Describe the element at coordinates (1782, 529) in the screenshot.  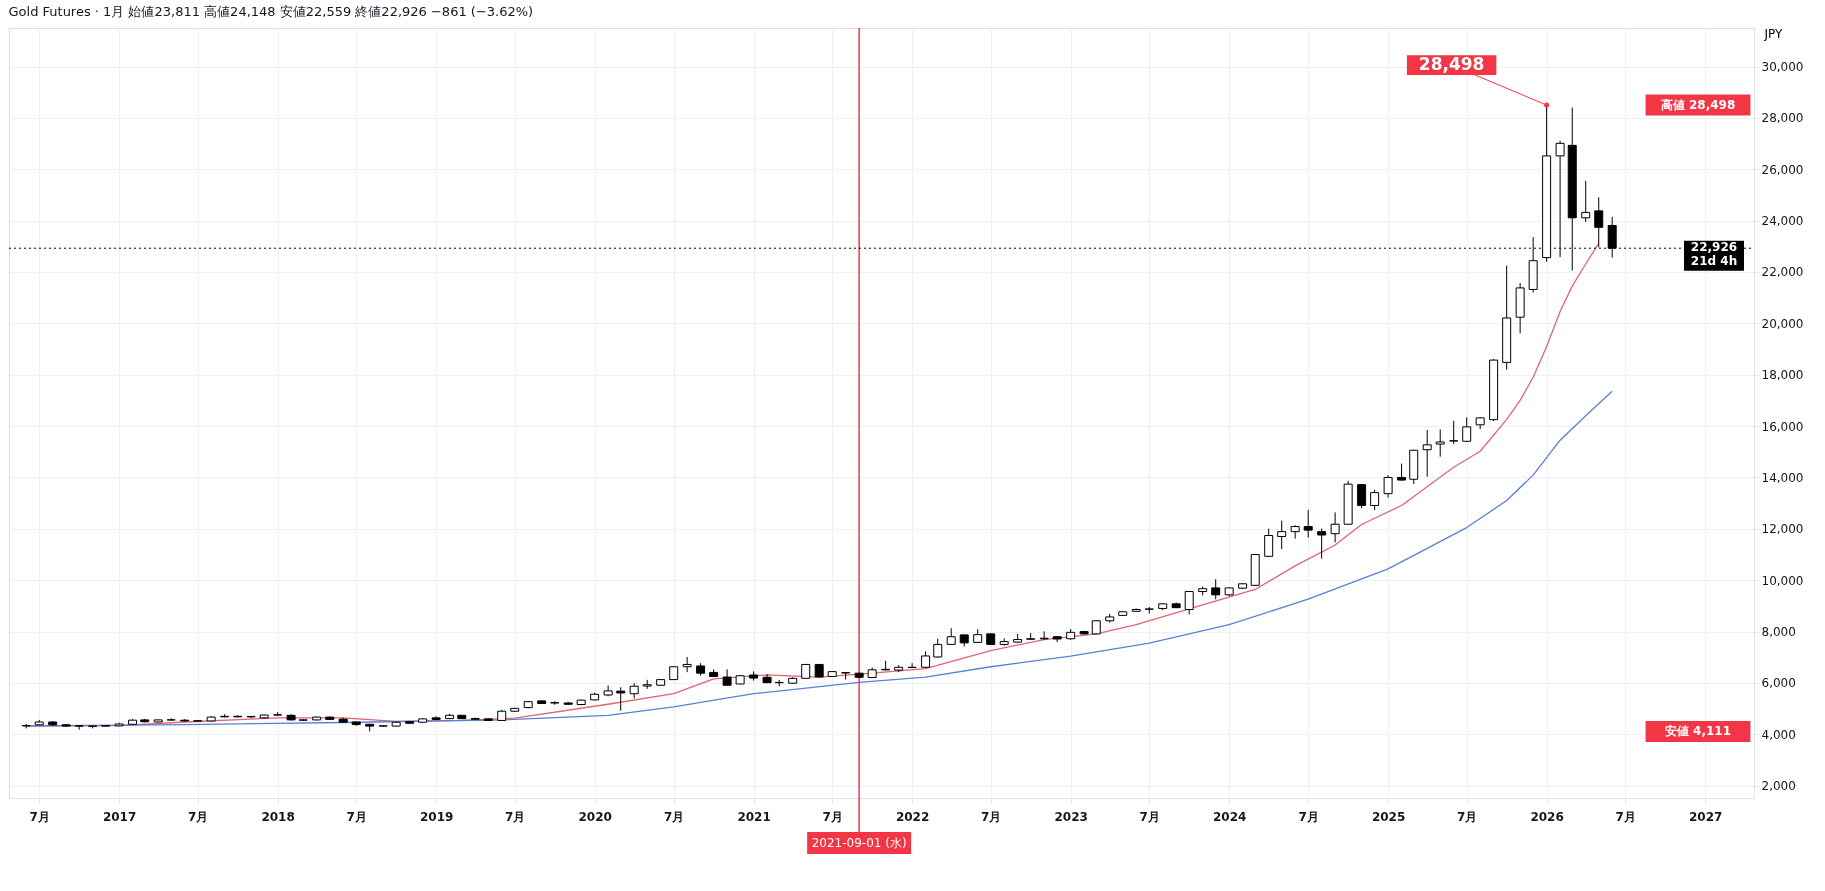
I see `y-tick-label: 12,000` at that location.